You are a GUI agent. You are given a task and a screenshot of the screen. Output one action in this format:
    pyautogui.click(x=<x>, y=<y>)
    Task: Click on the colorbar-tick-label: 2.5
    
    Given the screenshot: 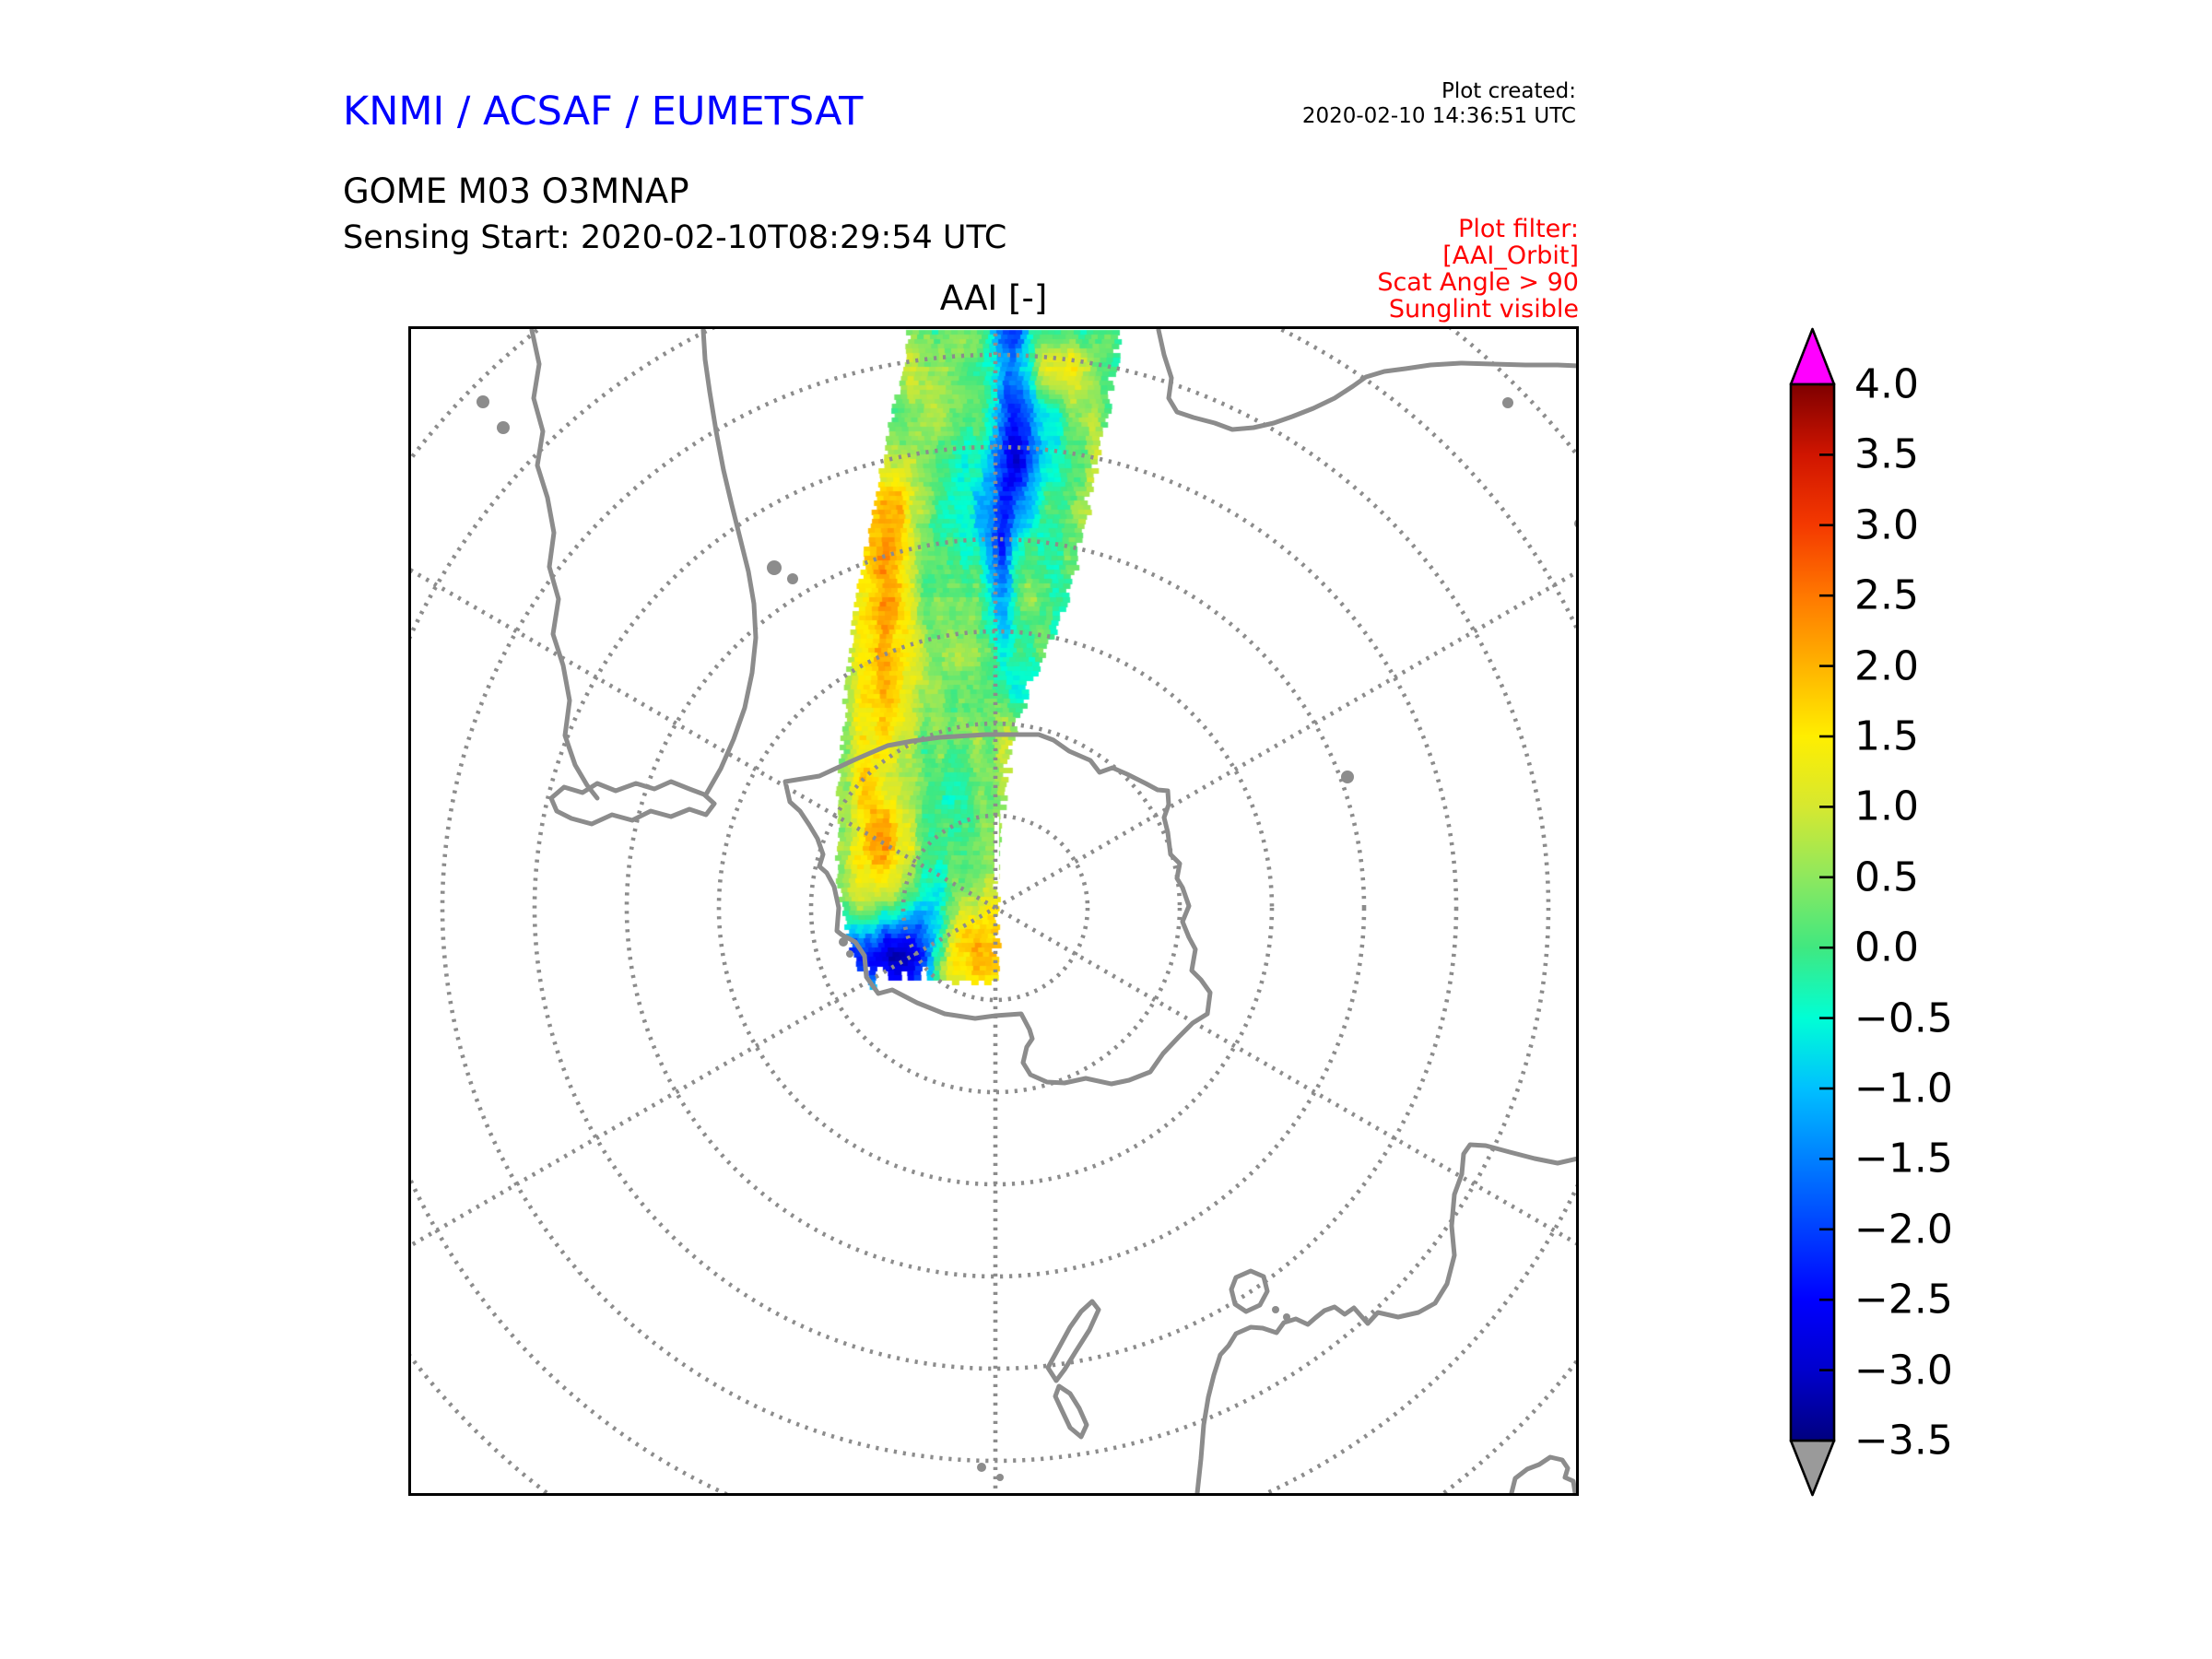 What is the action you would take?
    pyautogui.click(x=1886, y=595)
    